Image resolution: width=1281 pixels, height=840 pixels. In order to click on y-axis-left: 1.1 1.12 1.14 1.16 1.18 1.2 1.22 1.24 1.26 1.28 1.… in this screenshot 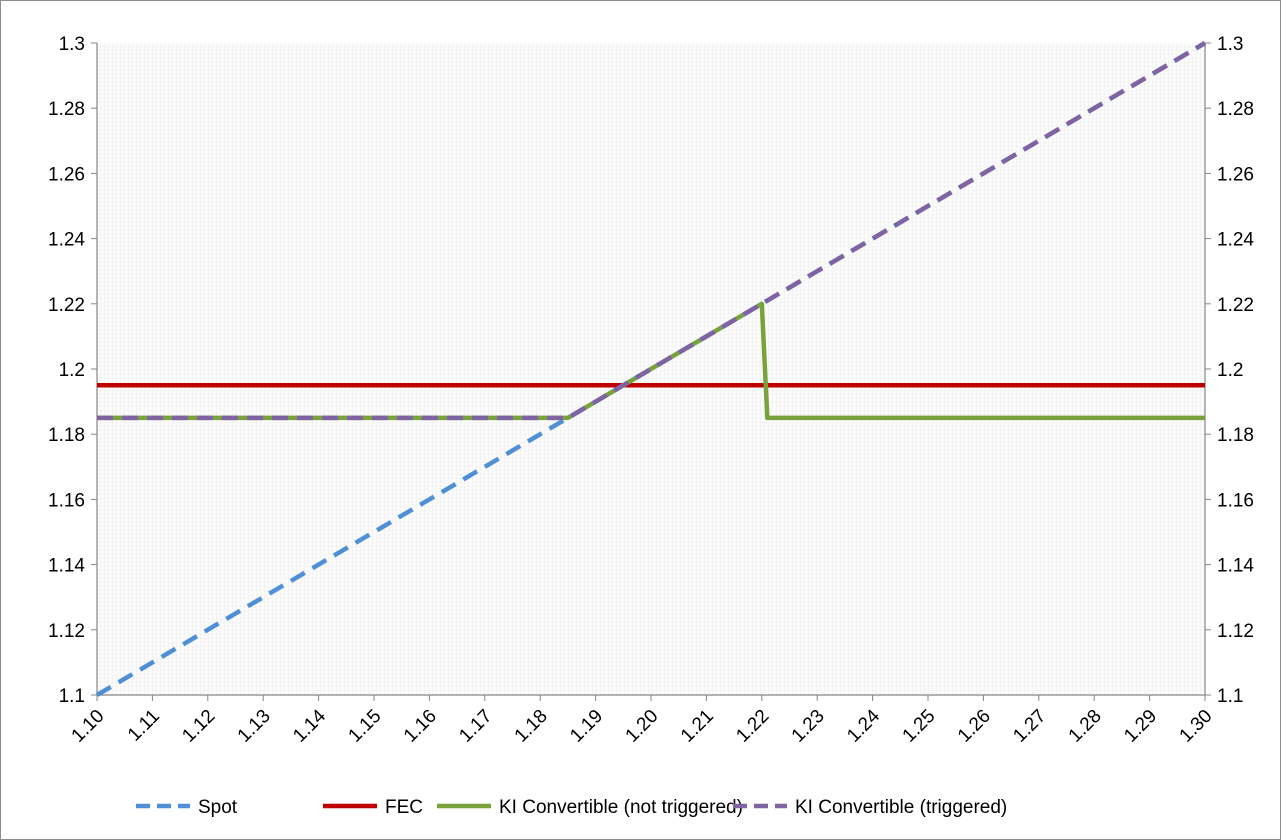, I will do `click(72, 370)`.